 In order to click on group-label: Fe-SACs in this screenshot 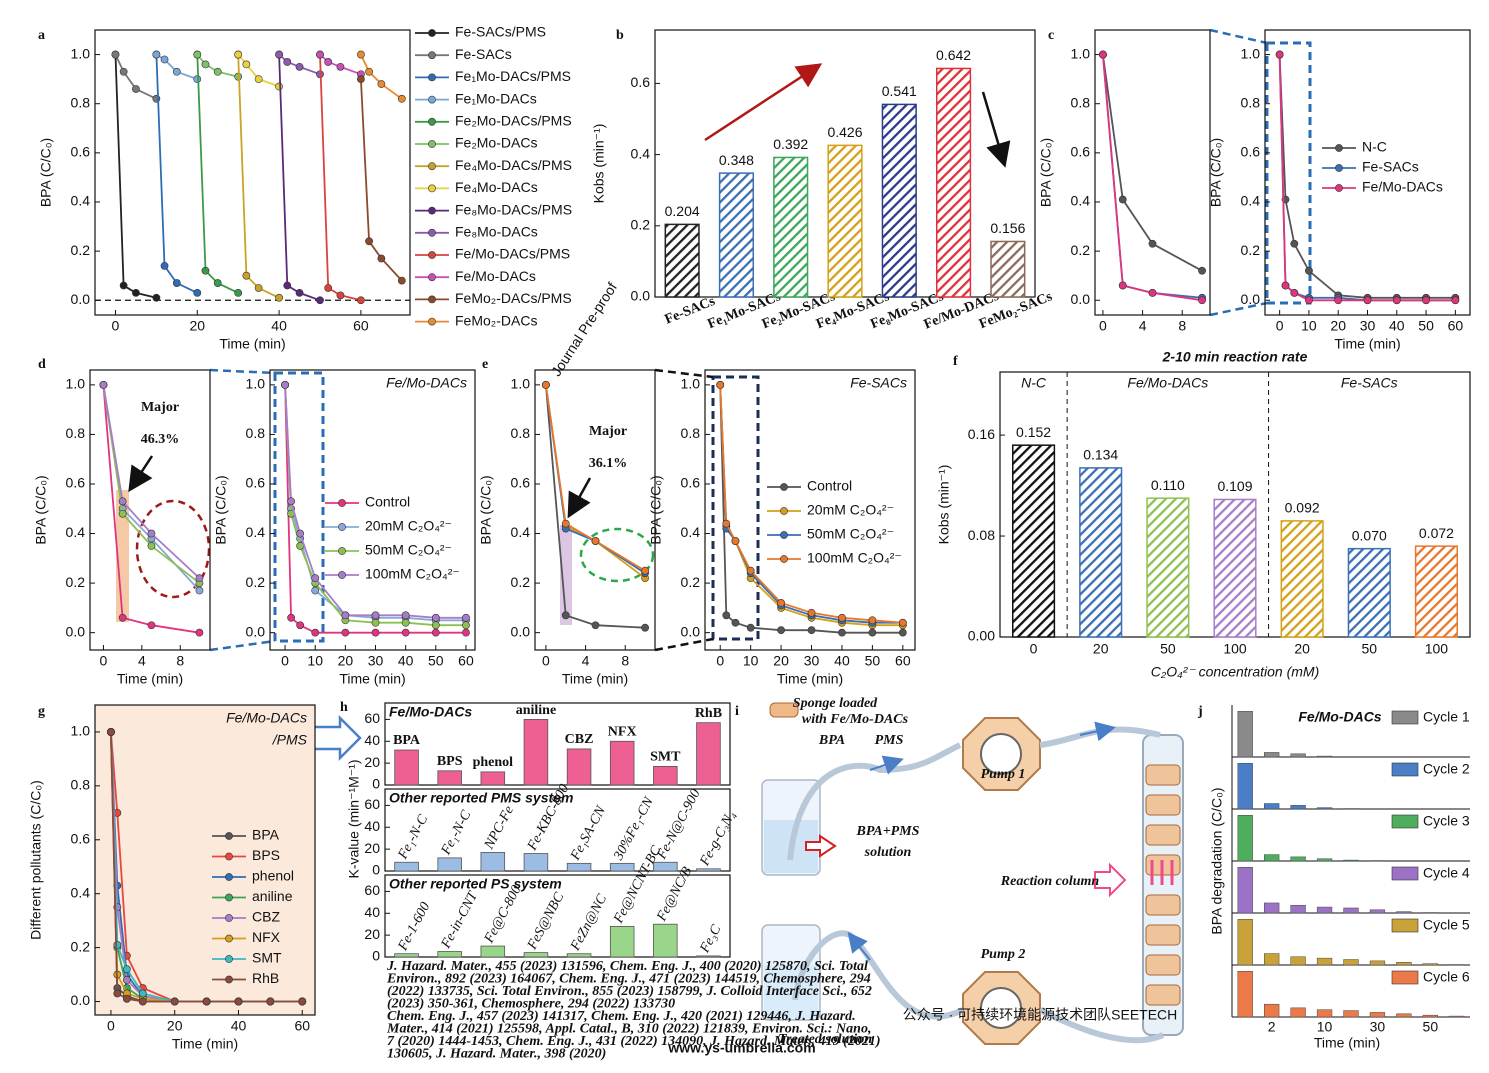, I will do `click(1369, 383)`.